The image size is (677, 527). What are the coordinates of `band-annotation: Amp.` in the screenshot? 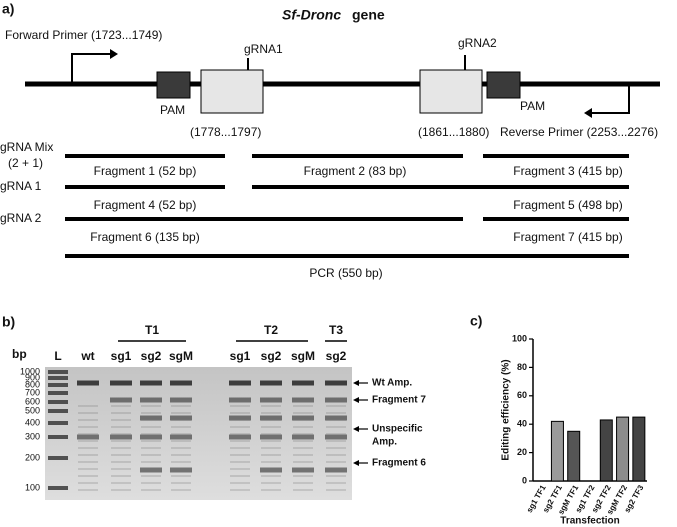 It's located at (384, 442).